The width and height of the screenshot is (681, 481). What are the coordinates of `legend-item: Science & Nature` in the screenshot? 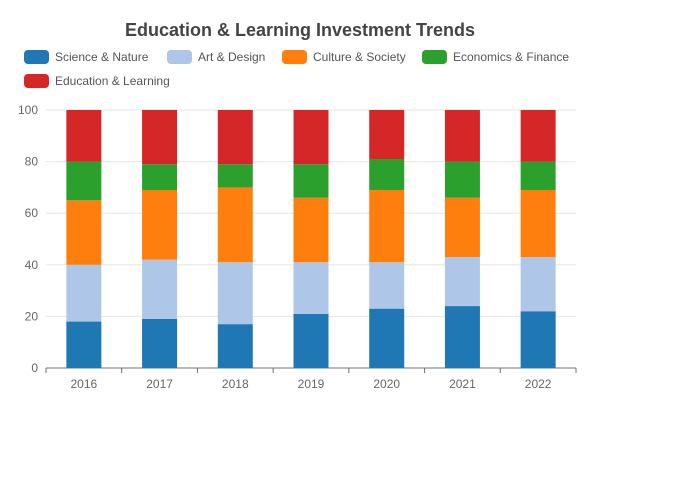 It's located at (86, 57).